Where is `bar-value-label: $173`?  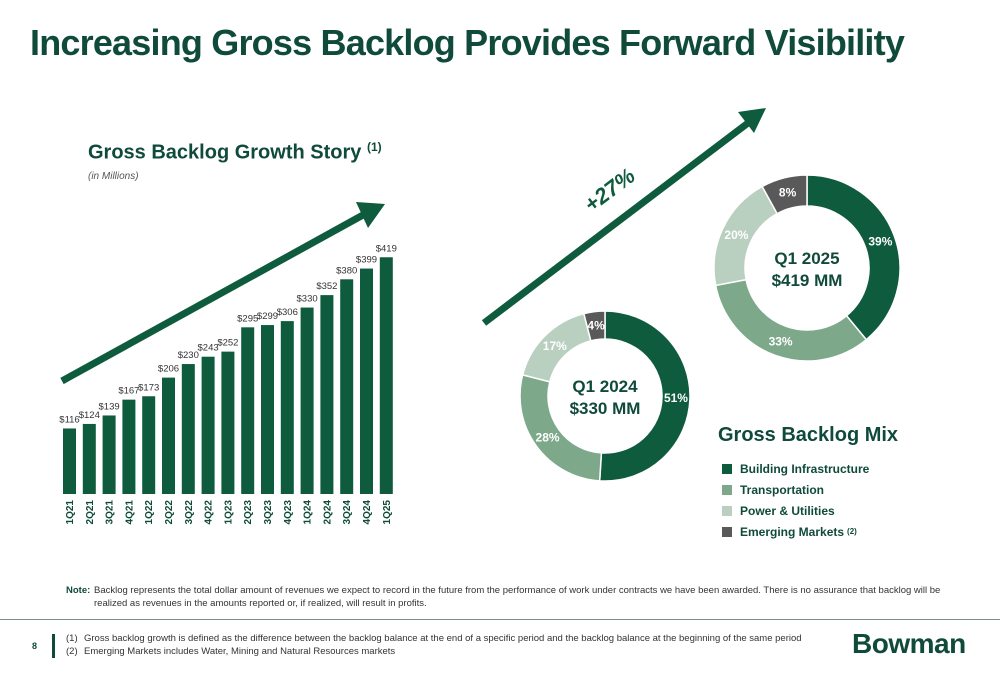 bar-value-label: $173 is located at coordinates (148, 387).